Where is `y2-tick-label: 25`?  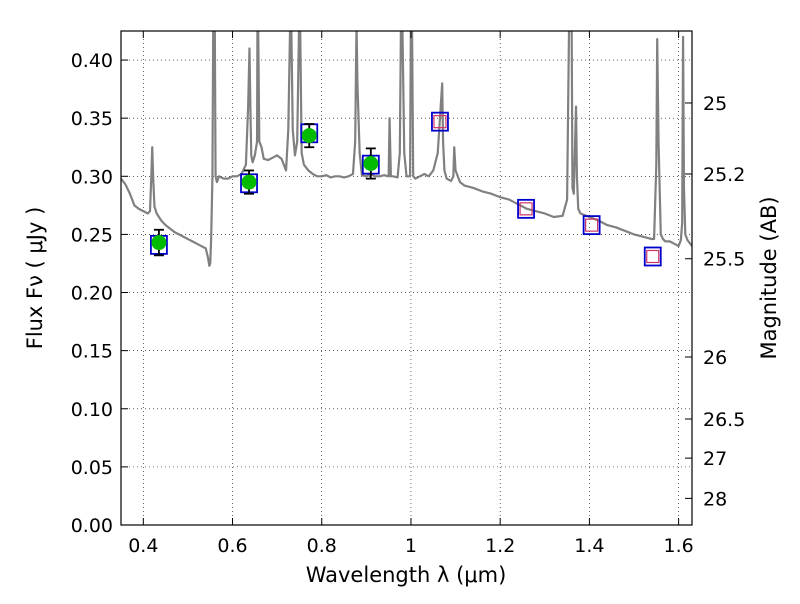
y2-tick-label: 25 is located at coordinates (715, 104).